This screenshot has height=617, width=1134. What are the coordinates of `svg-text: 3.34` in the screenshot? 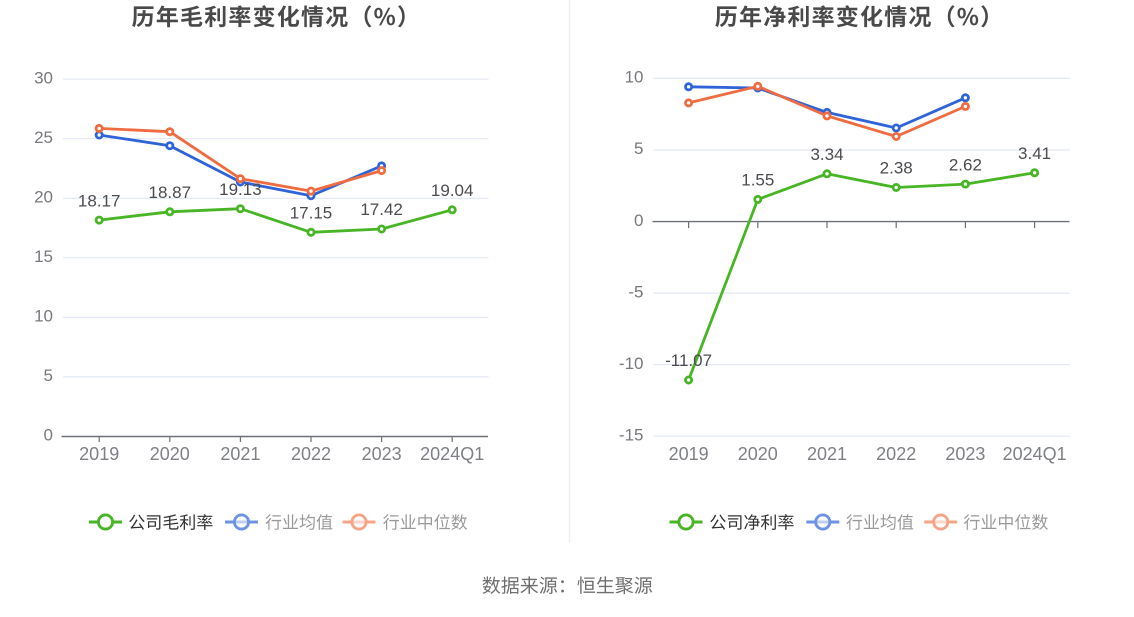 It's located at (826, 154).